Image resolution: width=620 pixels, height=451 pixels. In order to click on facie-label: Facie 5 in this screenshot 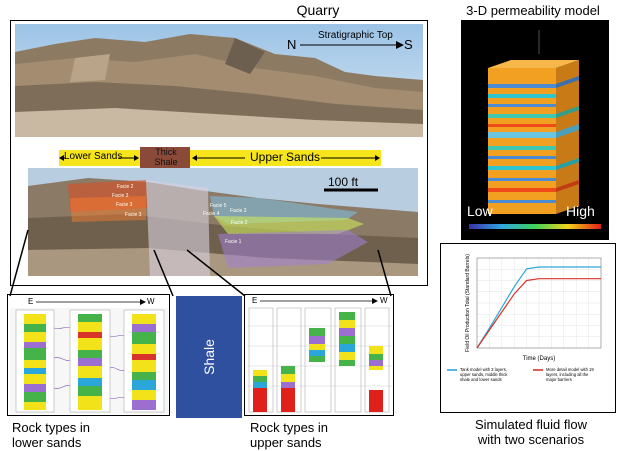, I will do `click(218, 206)`.